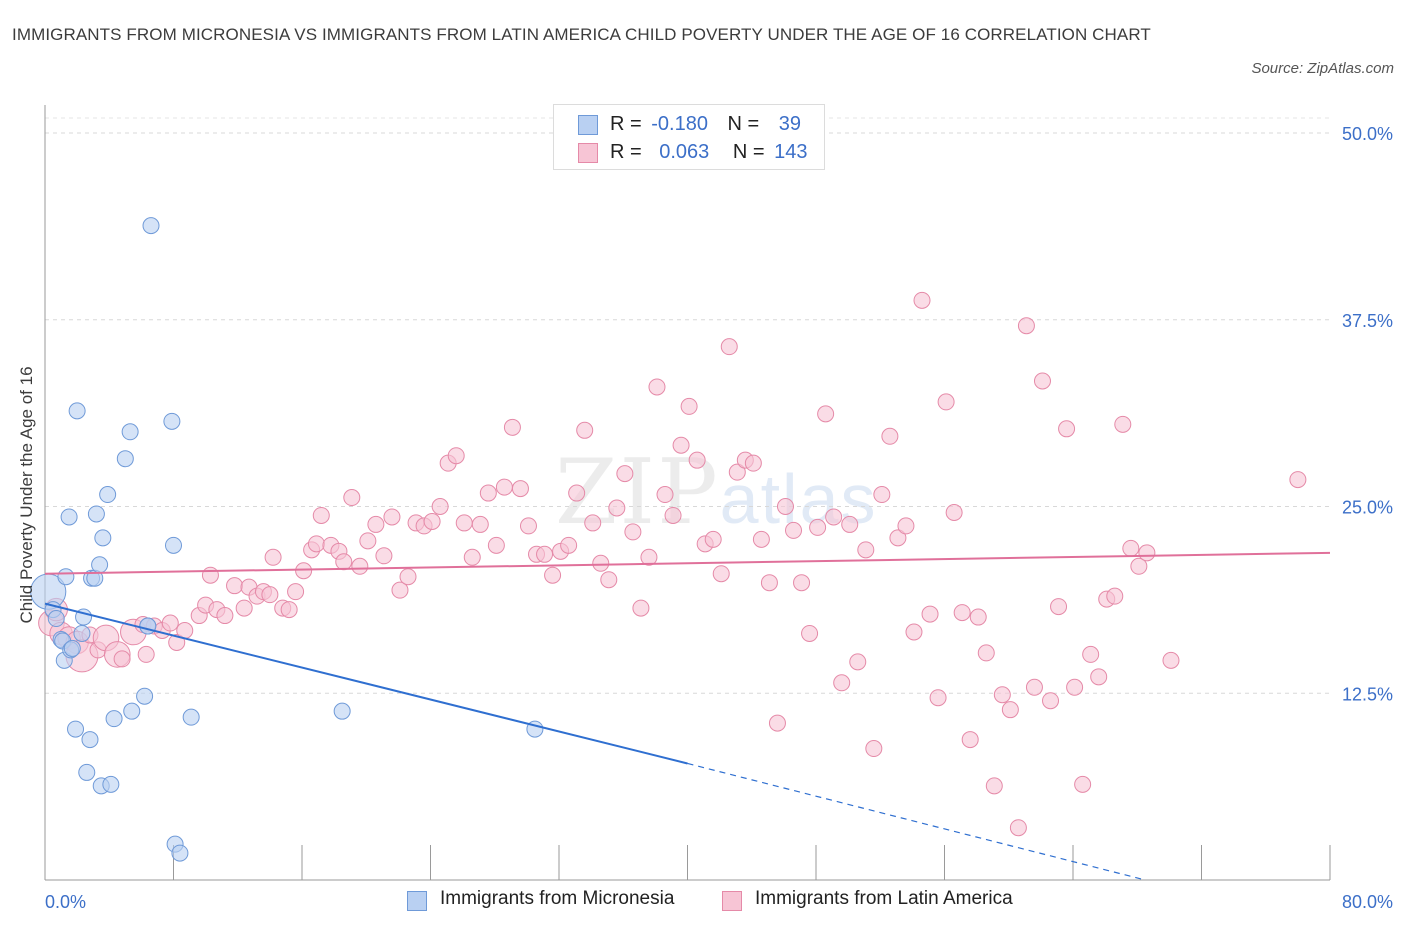 Image resolution: width=1406 pixels, height=930 pixels. What do you see at coordinates (588, 153) in the screenshot?
I see `legend-swatch-latin-america` at bounding box center [588, 153].